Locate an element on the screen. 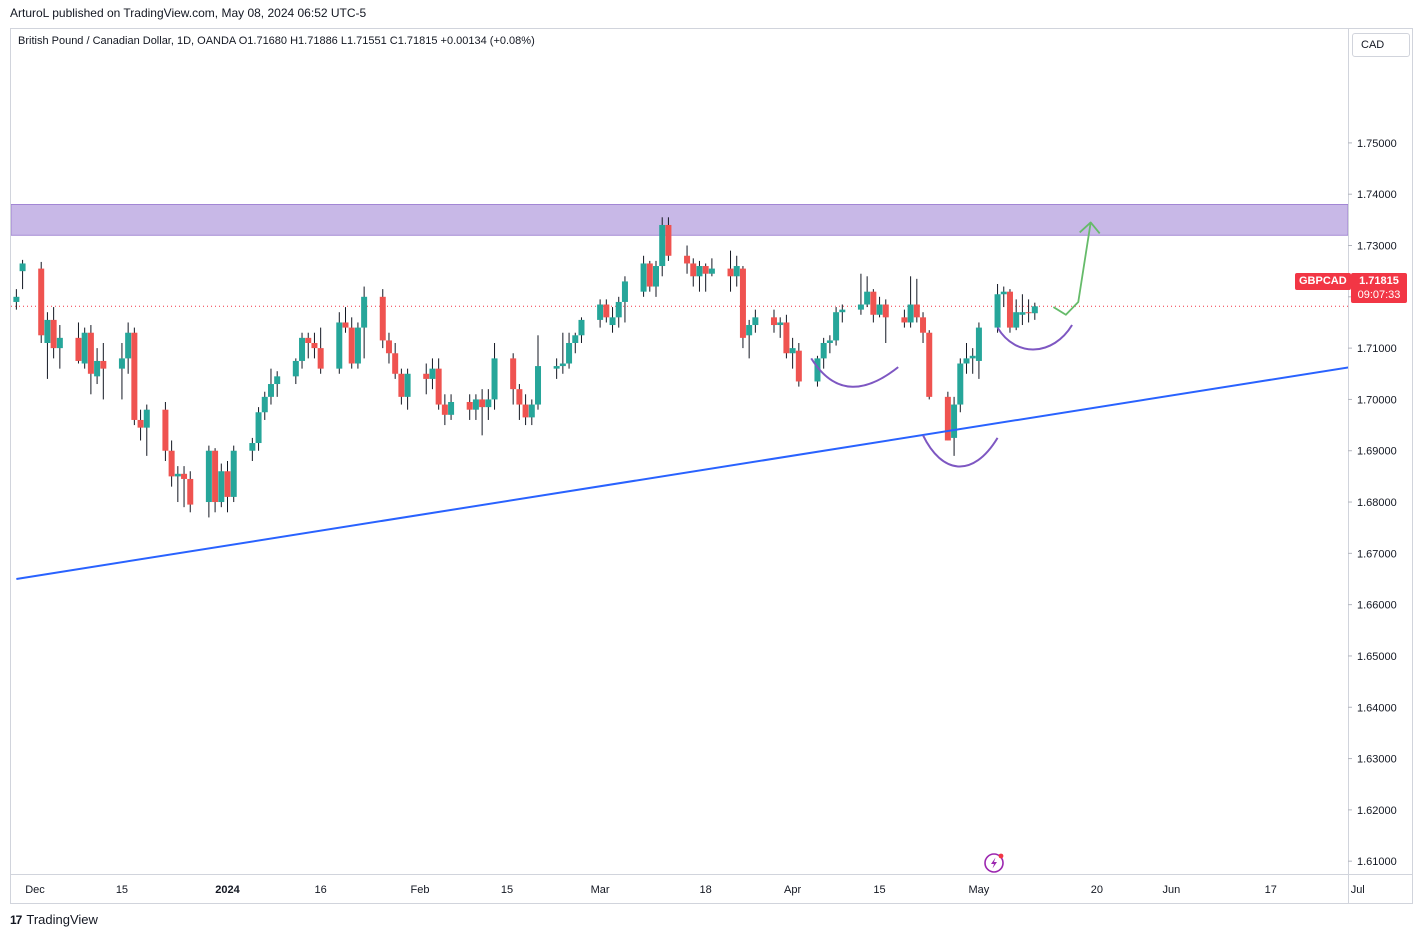 This screenshot has width=1423, height=939. x-tick-label: Apr is located at coordinates (792, 890).